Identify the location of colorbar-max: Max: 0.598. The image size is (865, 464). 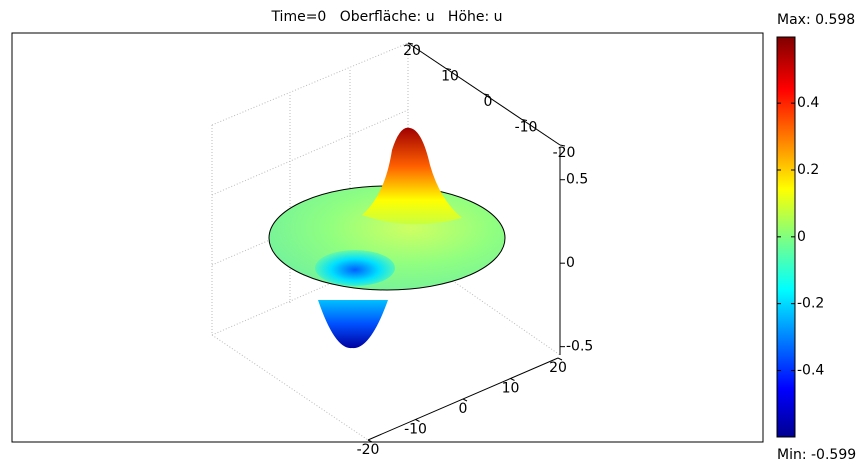
(816, 20).